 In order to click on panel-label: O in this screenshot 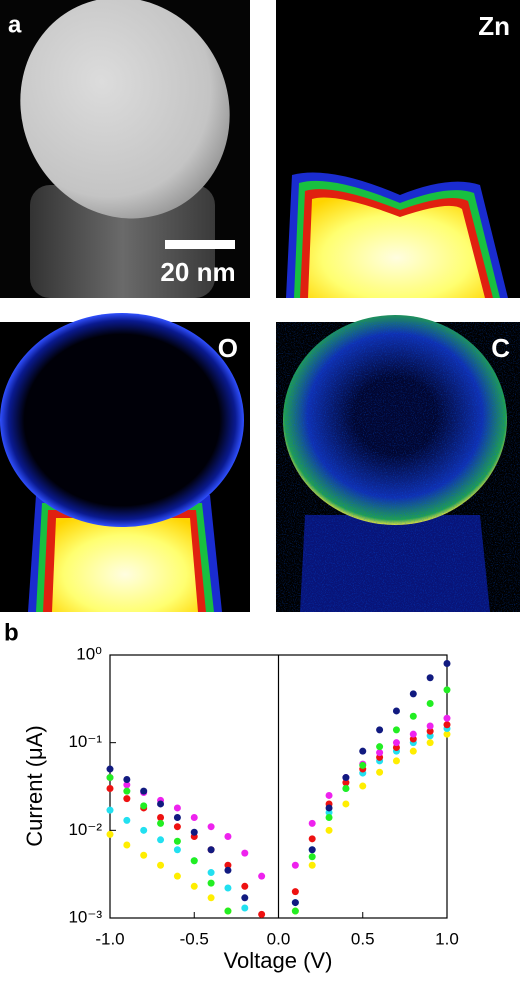, I will do `click(228, 348)`.